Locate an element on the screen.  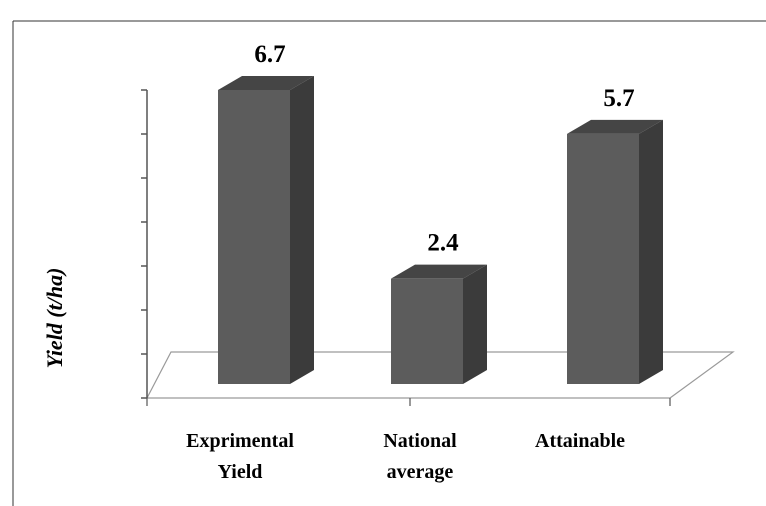
floor-plane is located at coordinates (440, 375).